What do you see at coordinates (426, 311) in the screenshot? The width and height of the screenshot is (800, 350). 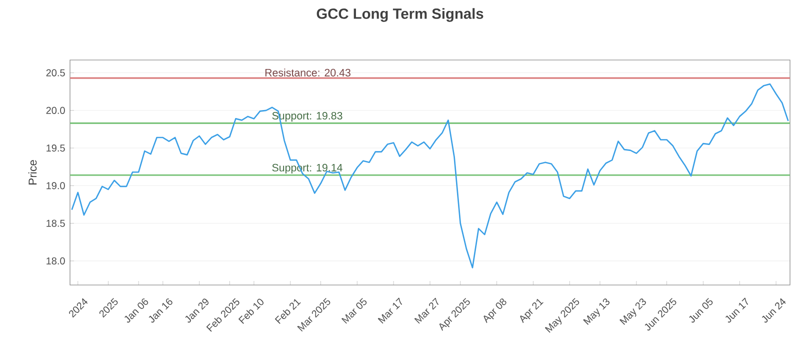 I see `x-tick-label: Mar 27` at bounding box center [426, 311].